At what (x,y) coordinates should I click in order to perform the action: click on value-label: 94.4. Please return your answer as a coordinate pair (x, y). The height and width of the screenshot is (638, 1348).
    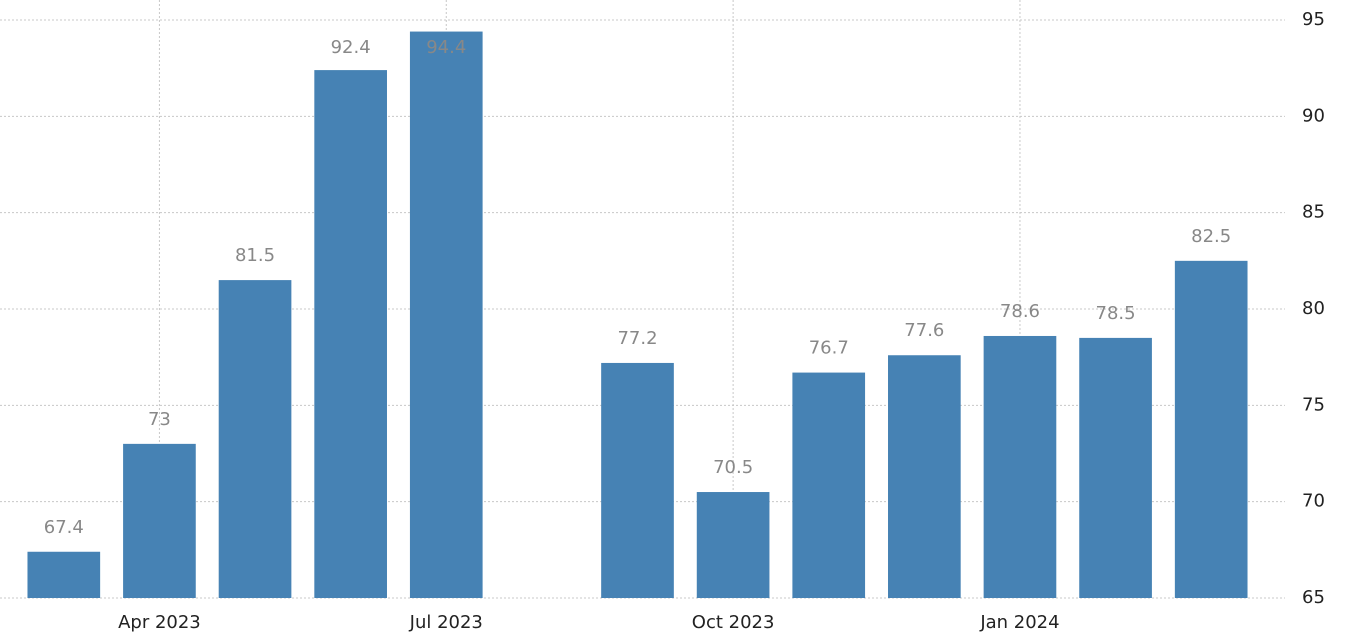
    Looking at the image, I should click on (446, 47).